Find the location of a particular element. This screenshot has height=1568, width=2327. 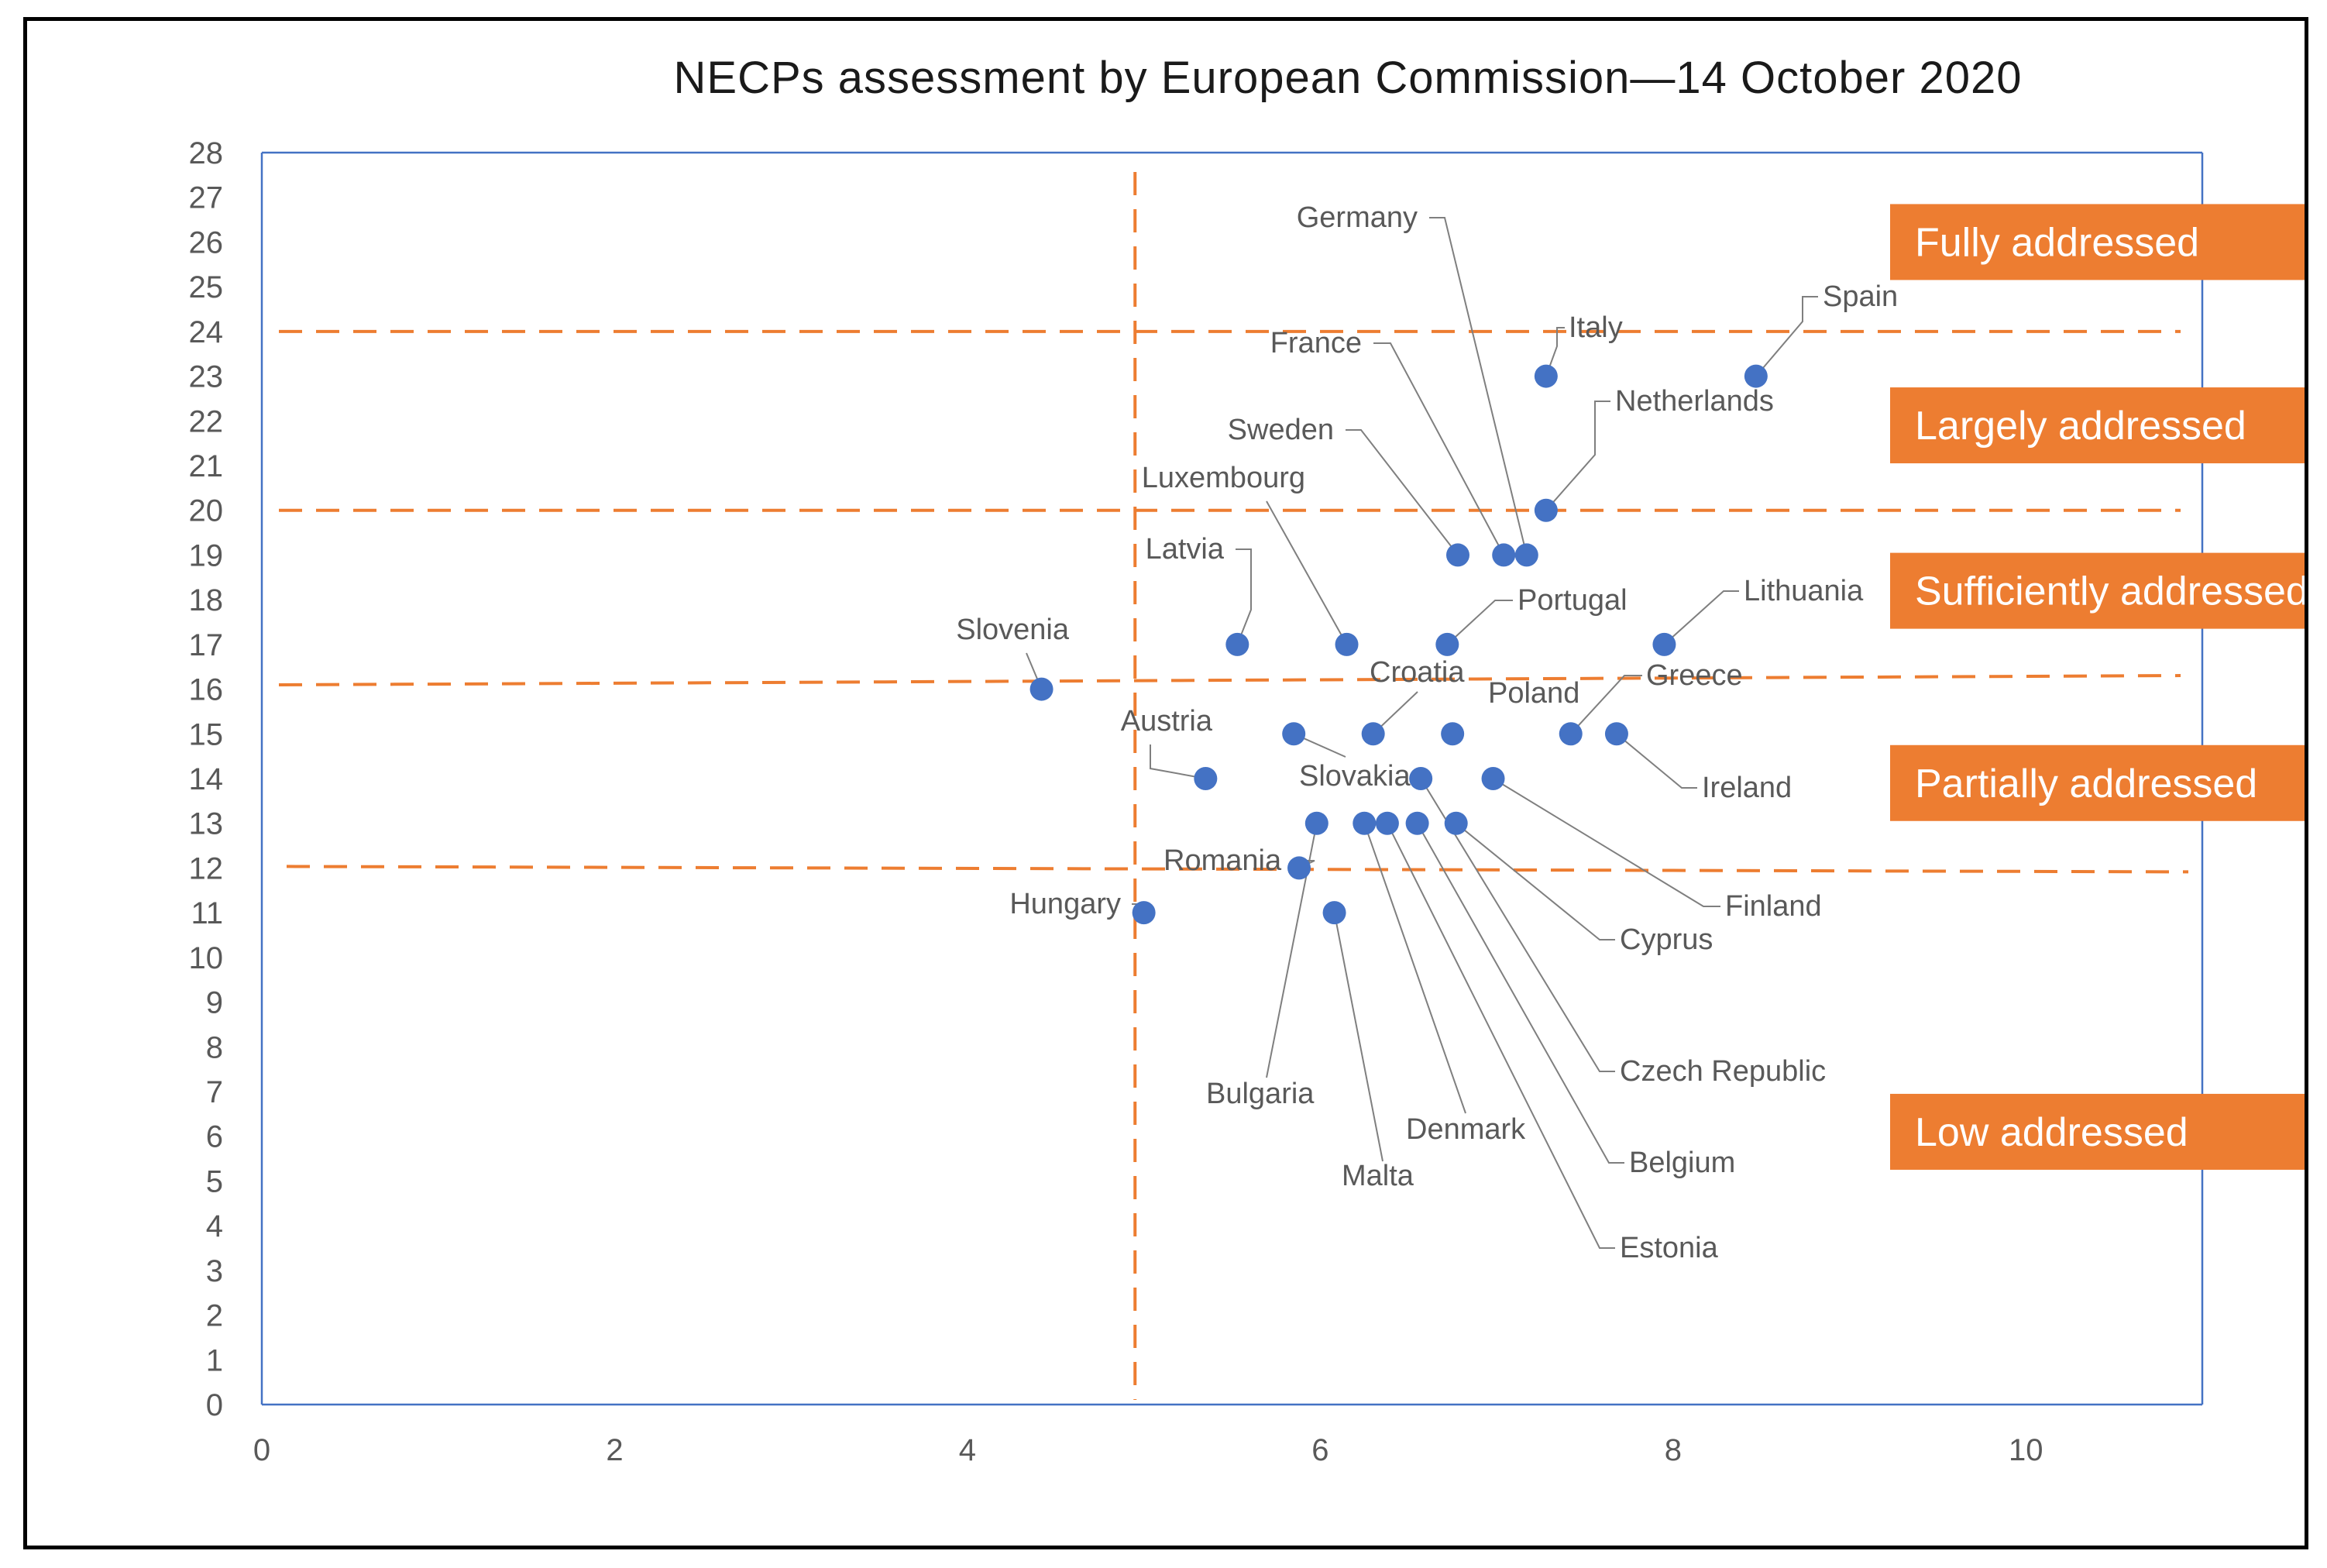

point-label: Hungary is located at coordinates (1065, 904).